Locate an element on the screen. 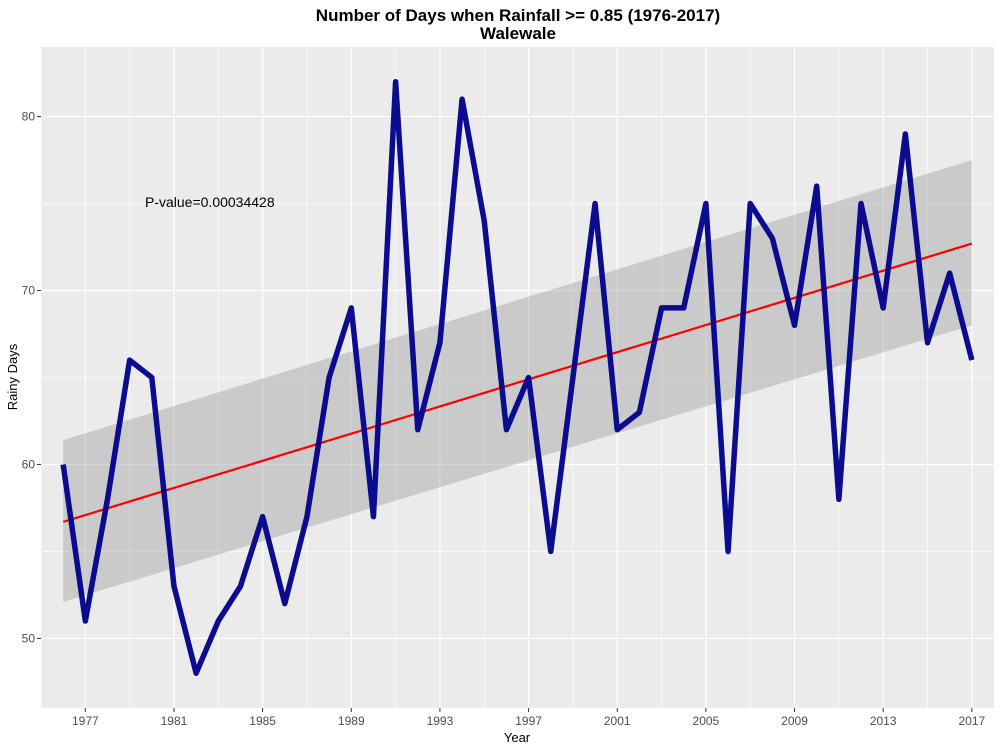  x-tick-label: 1985 is located at coordinates (262, 721).